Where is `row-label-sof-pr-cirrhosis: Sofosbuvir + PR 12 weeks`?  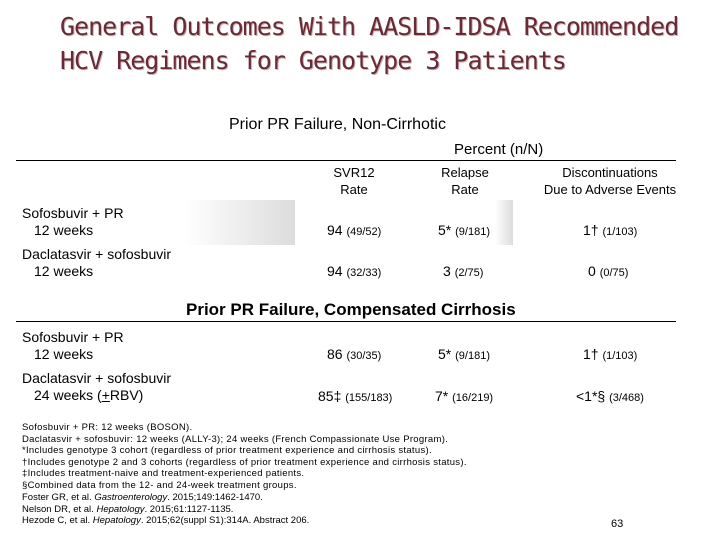
row-label-sof-pr-cirrhosis: Sofosbuvir + PR 12 weeks is located at coordinates (73, 345).